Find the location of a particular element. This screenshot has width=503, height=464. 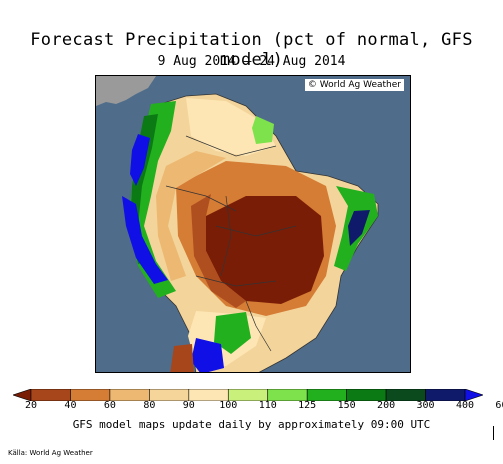

map-date-range: 9 Aug 2014 — 24 Aug 2014 is located at coordinates (251, 61).